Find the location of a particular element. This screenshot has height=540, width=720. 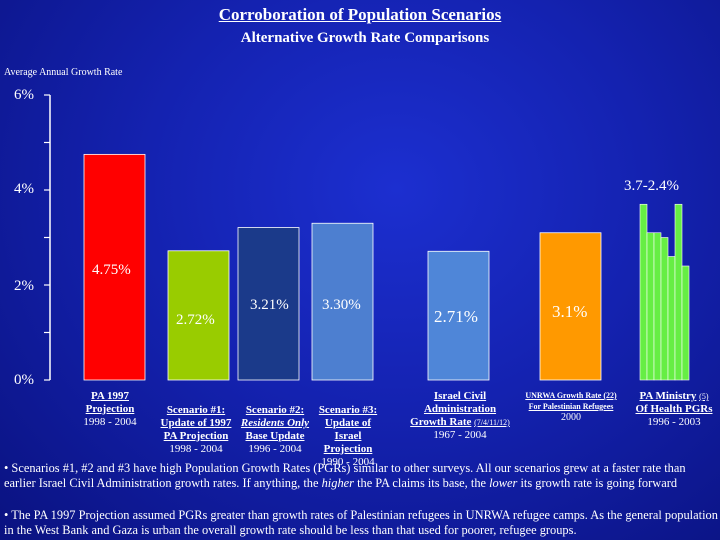

slide-subtitle: Alternative Growth Rate Comparisons is located at coordinates (365, 38).